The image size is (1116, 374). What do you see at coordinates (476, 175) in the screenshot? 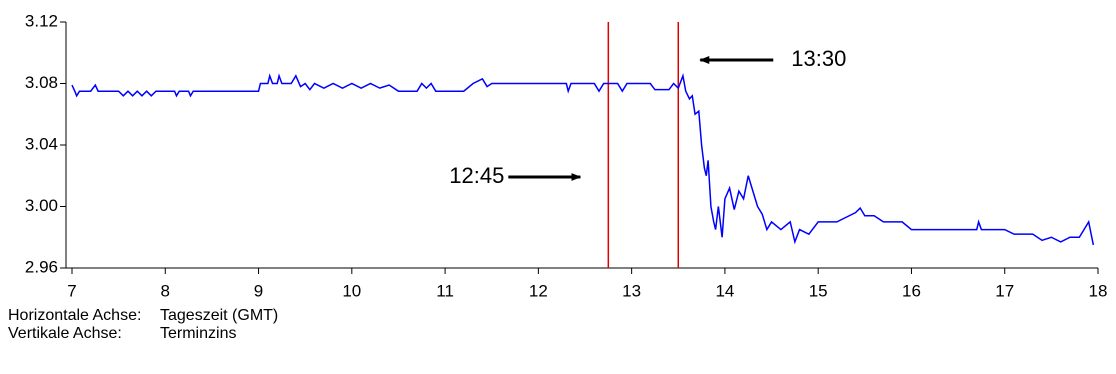
I see `annotation: 12:45` at bounding box center [476, 175].